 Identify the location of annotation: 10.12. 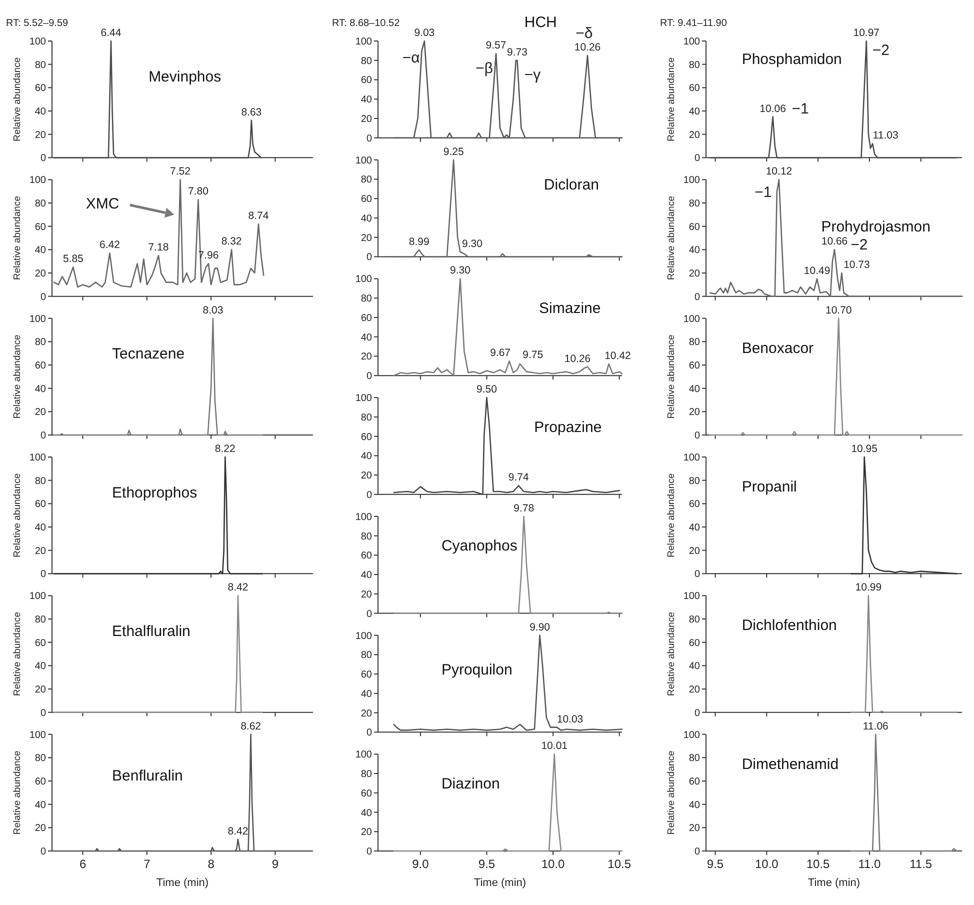
(779, 172).